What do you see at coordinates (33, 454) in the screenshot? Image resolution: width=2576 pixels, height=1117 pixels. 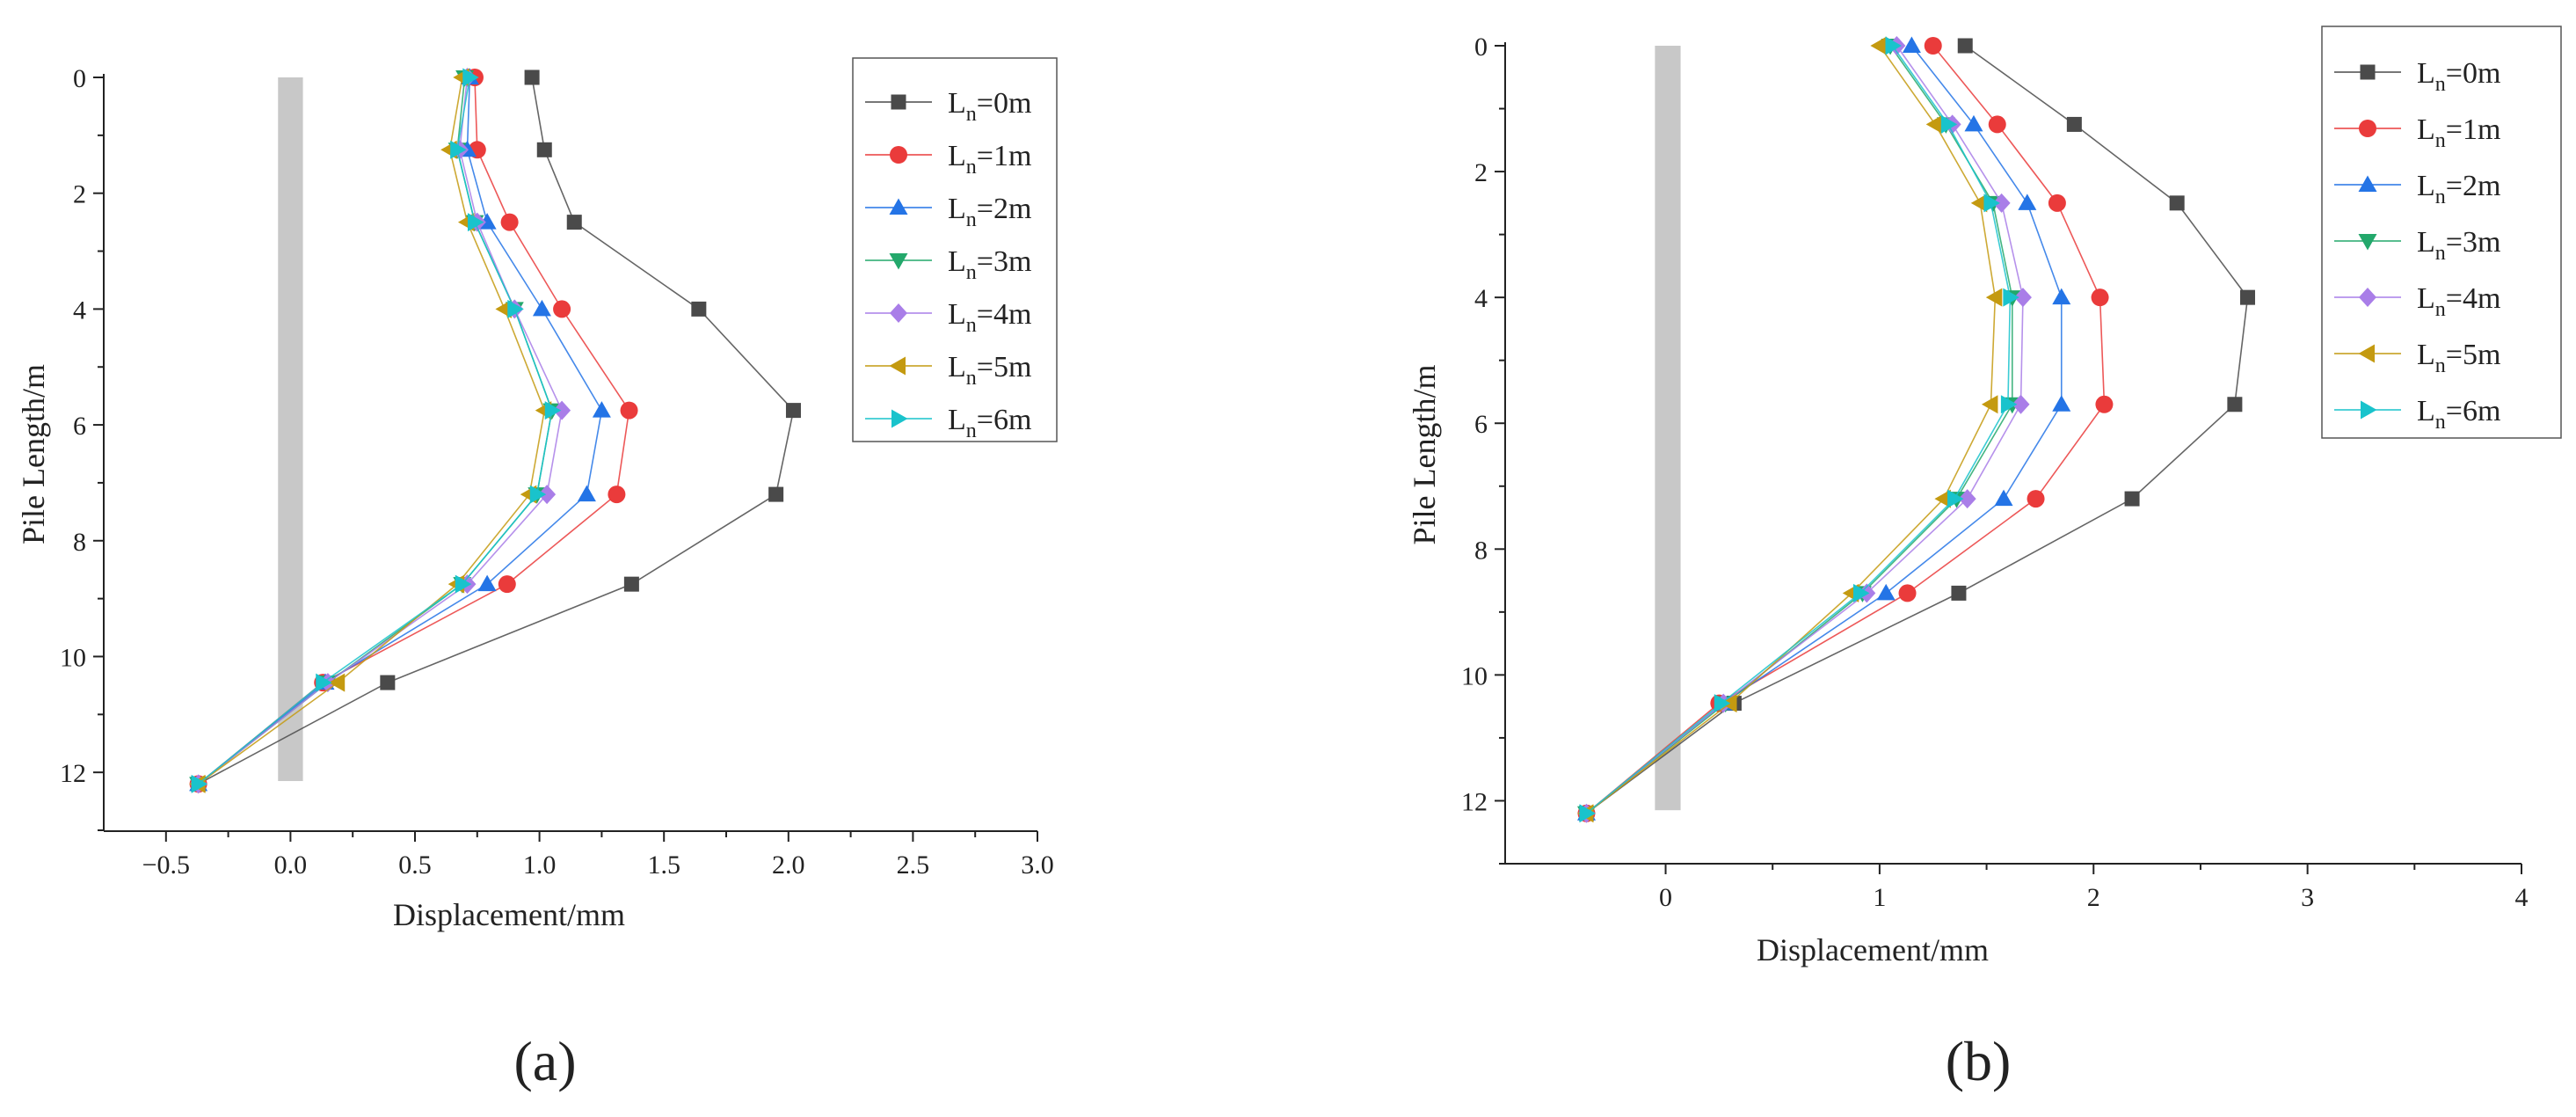 I see `y-axis-label: Pile Length/m` at bounding box center [33, 454].